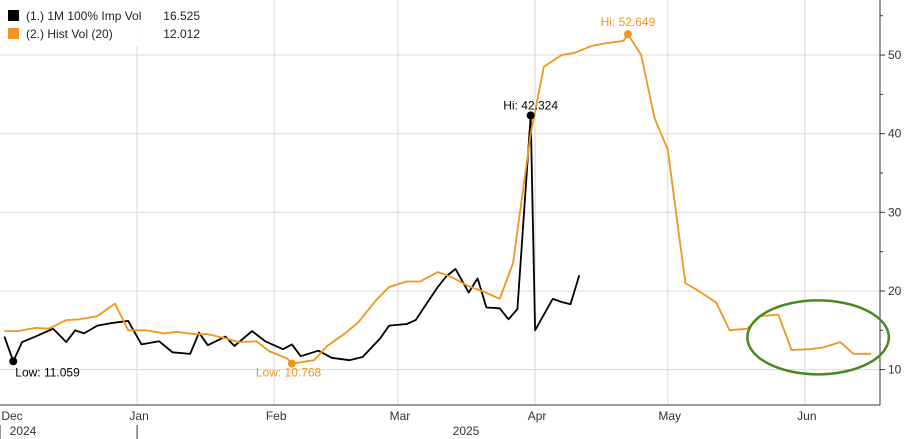 This screenshot has width=913, height=439. I want to click on x-tick-apr: Apr, so click(537, 416).